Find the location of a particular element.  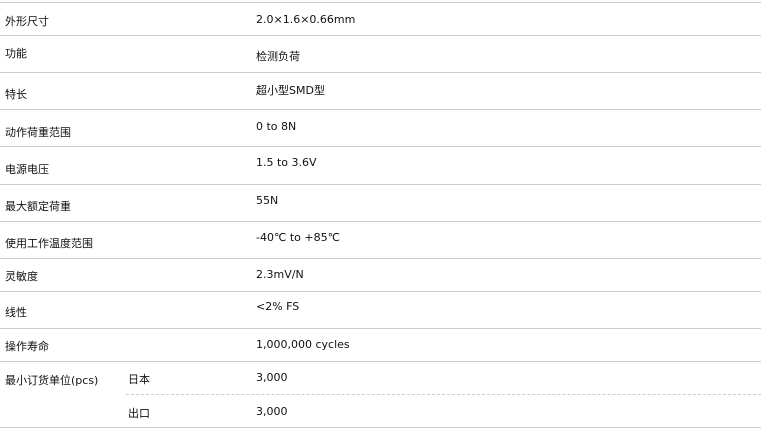

spec-row: 灵敏度 2.3mV/N is located at coordinates (380, 275).